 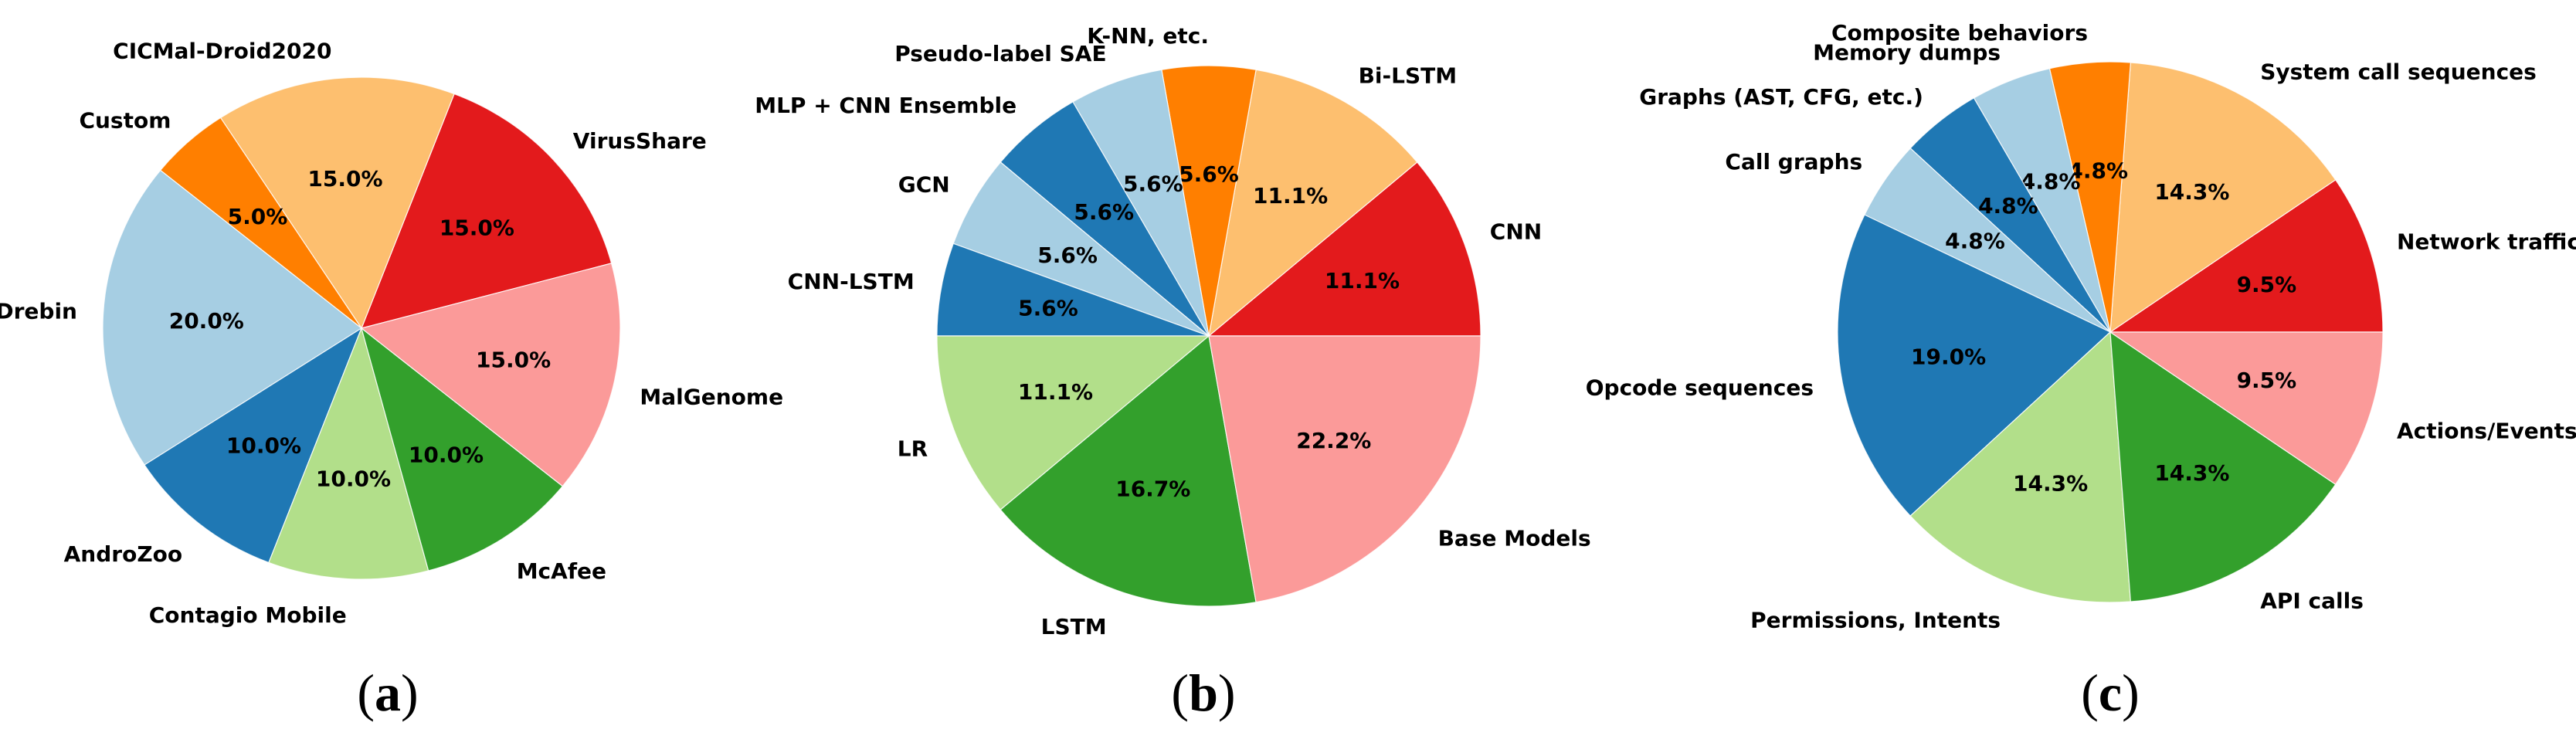 I want to click on pie-c-pct-system-call-sequences: 14.3%, so click(x=2191, y=192).